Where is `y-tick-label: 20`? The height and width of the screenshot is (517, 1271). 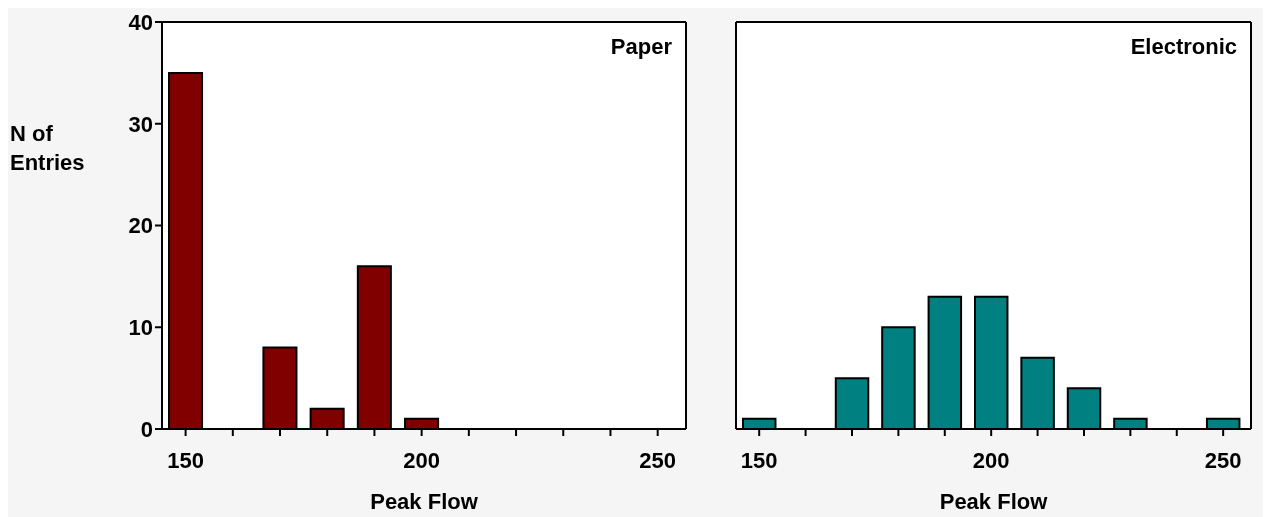 y-tick-label: 20 is located at coordinates (140, 226).